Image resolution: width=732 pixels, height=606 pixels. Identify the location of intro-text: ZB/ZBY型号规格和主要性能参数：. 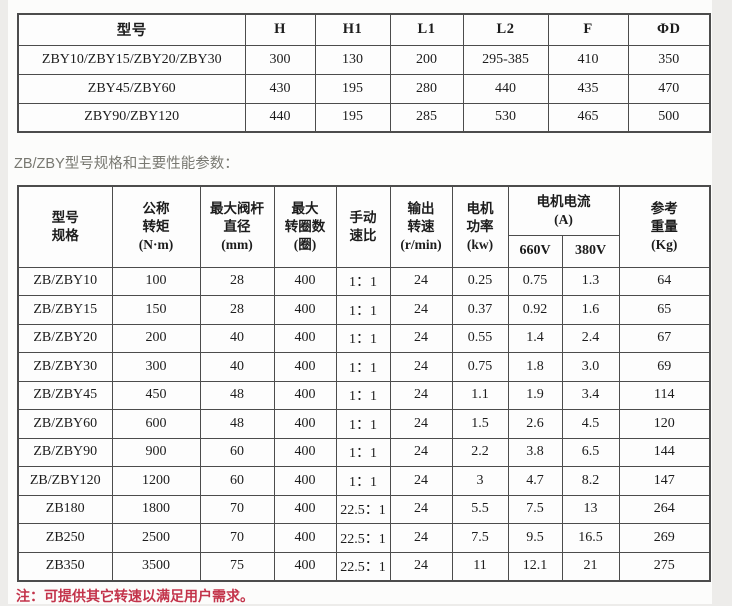
(126, 164).